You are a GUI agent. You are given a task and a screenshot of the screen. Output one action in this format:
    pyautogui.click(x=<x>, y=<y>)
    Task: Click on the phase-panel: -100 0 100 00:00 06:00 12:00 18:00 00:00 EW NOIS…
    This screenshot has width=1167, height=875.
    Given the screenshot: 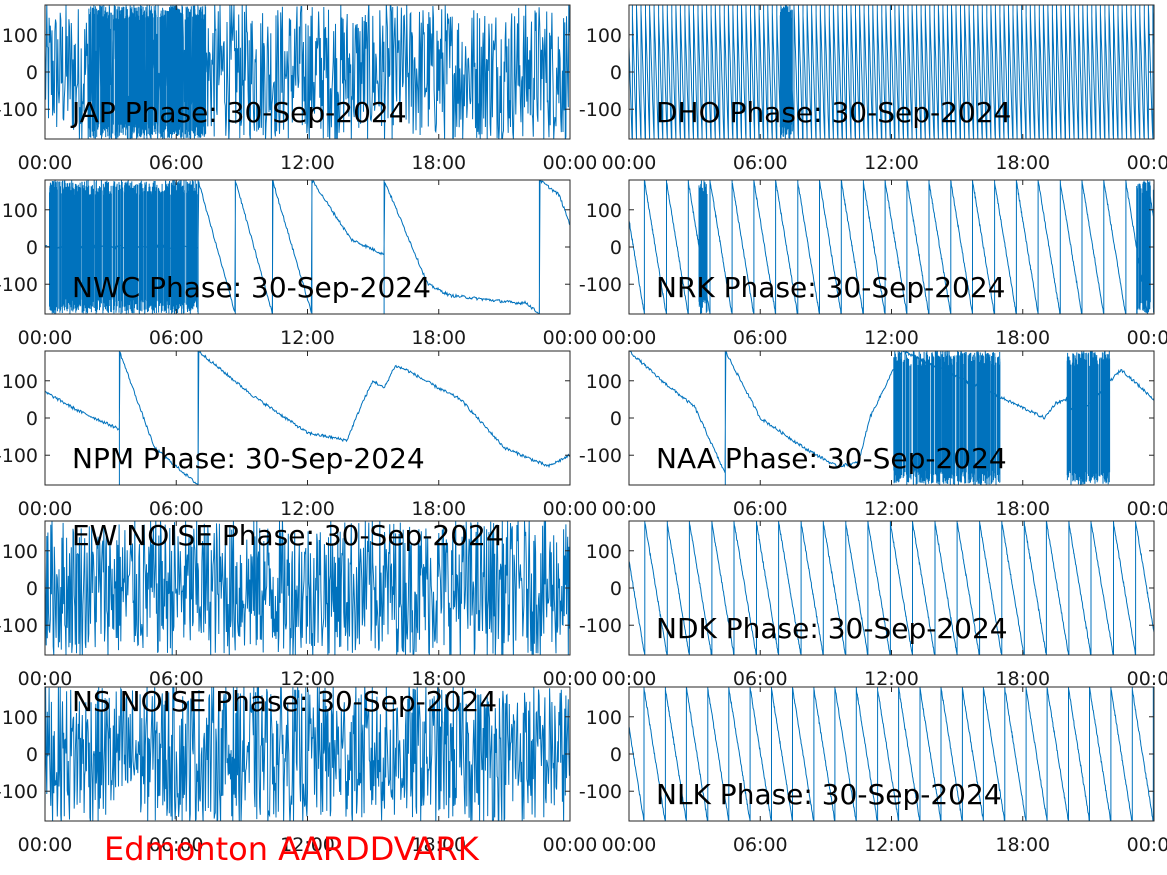 What is the action you would take?
    pyautogui.click(x=299, y=604)
    